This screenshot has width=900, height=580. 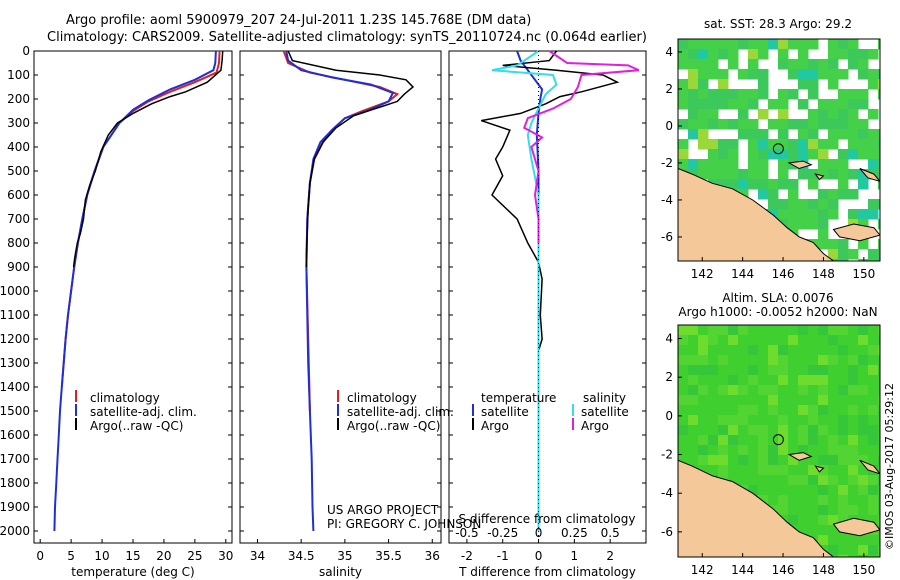 I want to click on salinity-xtick-label: 35, so click(x=344, y=556).